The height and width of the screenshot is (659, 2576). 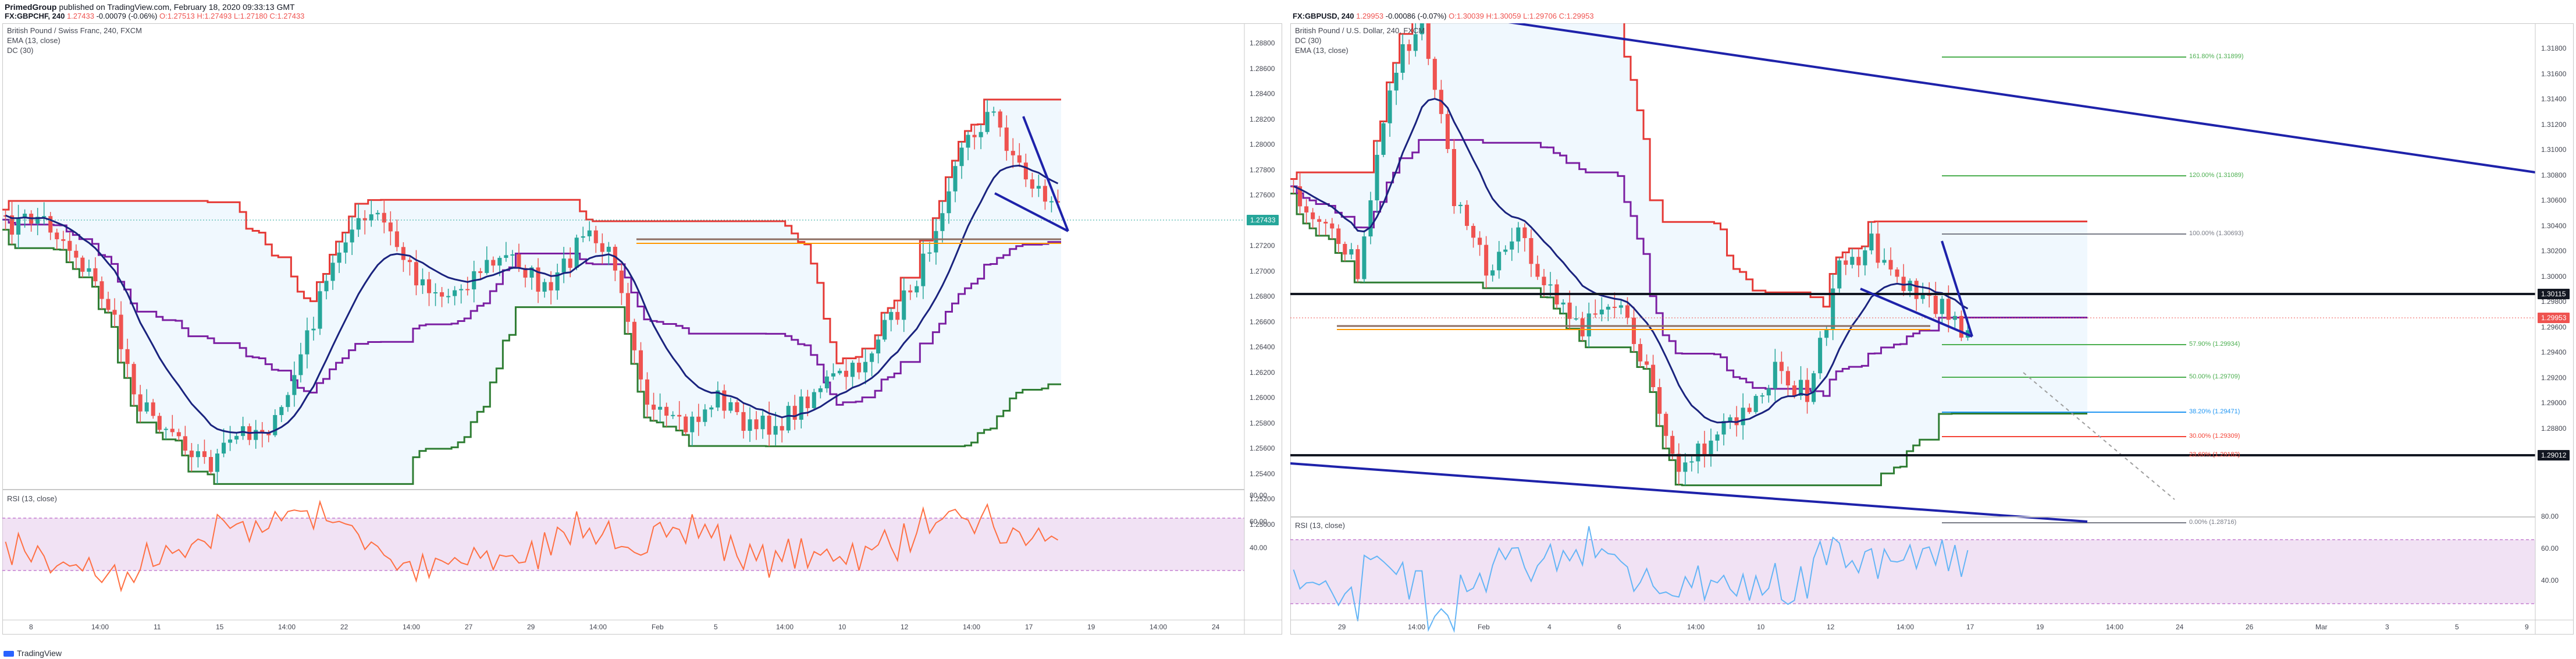 I want to click on right-ind-ema: EMA (13, close), so click(x=1322, y=51).